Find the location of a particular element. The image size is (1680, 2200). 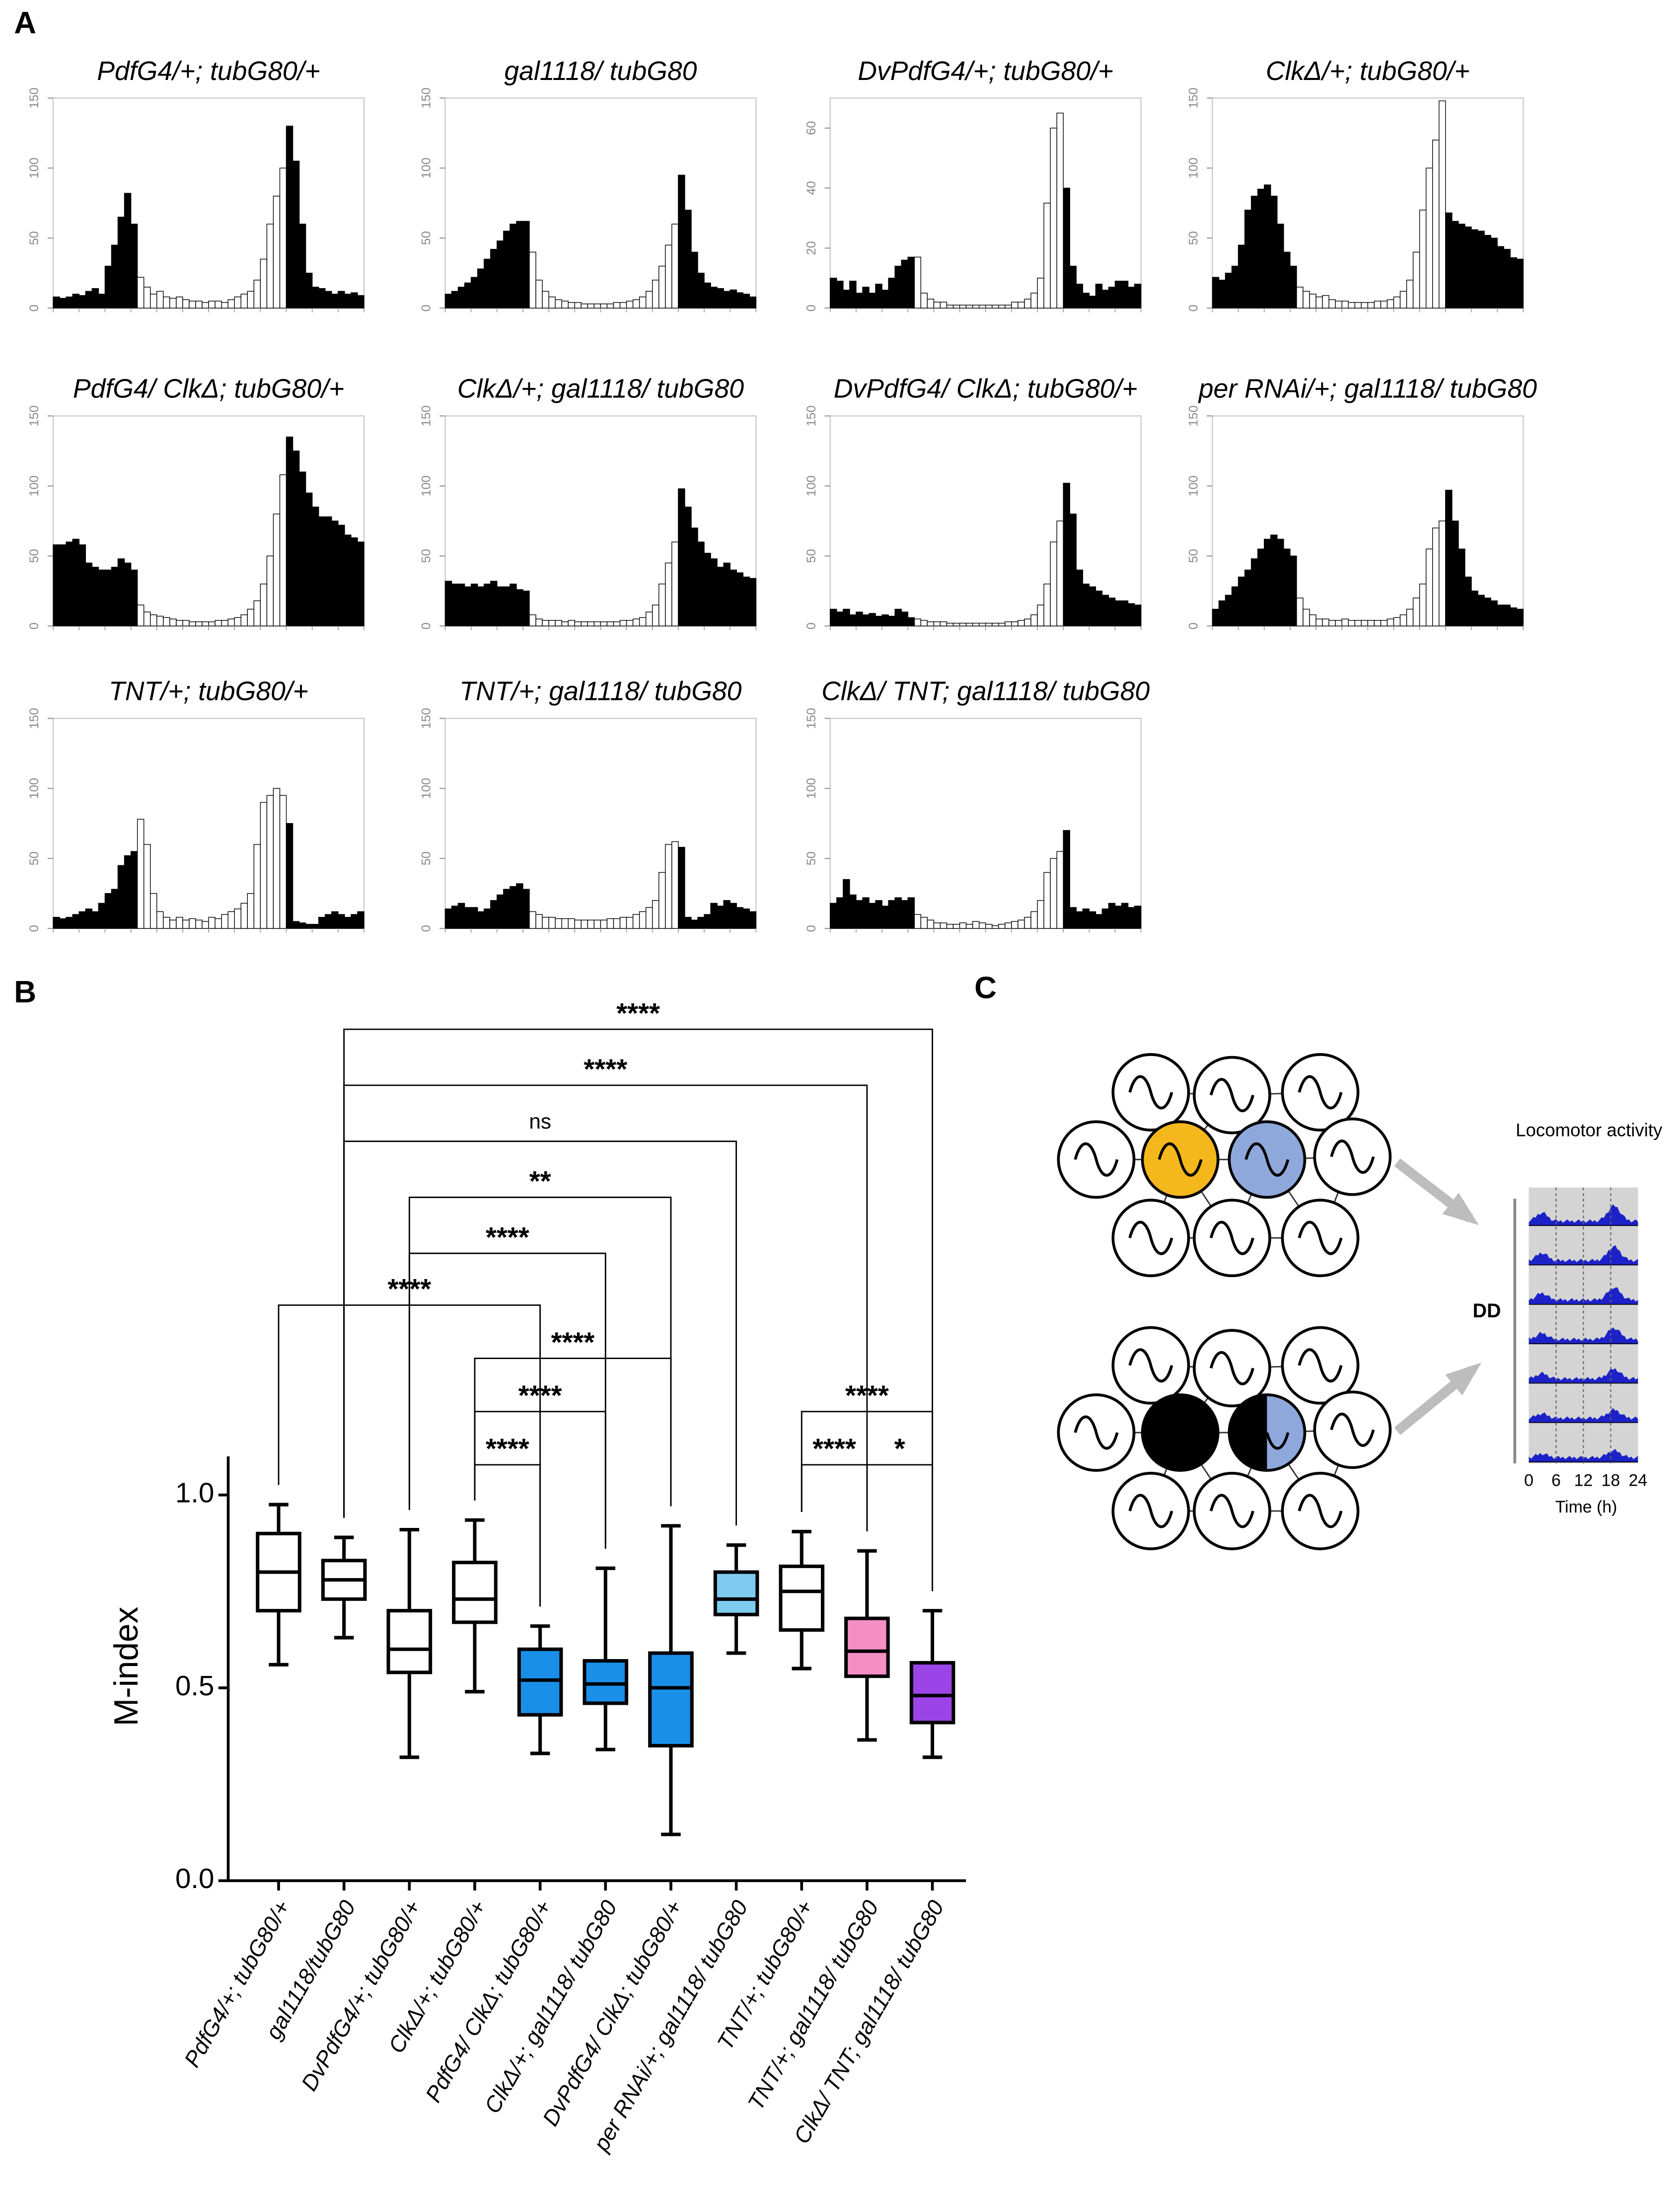

y-tick-label: 50 is located at coordinates (34, 556).